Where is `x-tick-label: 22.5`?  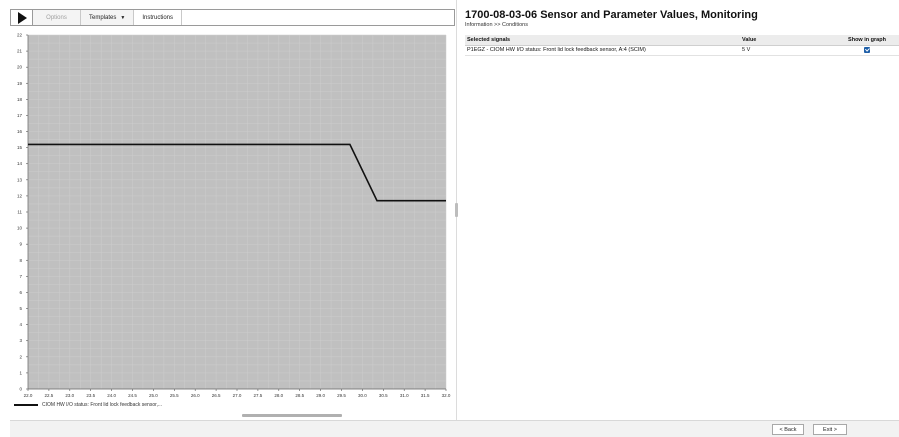
x-tick-label: 22.5 is located at coordinates (49, 395).